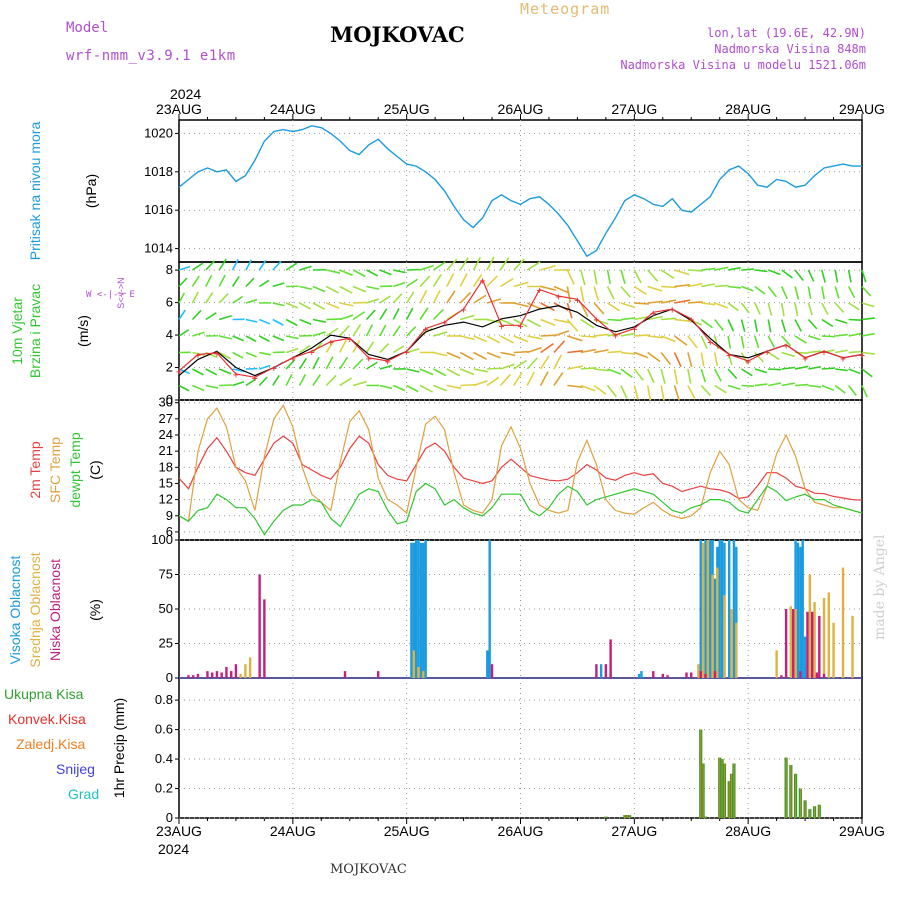 This screenshot has height=900, width=900. I want to click on temp-side-title-sfc: SFC Temp, so click(55, 470).